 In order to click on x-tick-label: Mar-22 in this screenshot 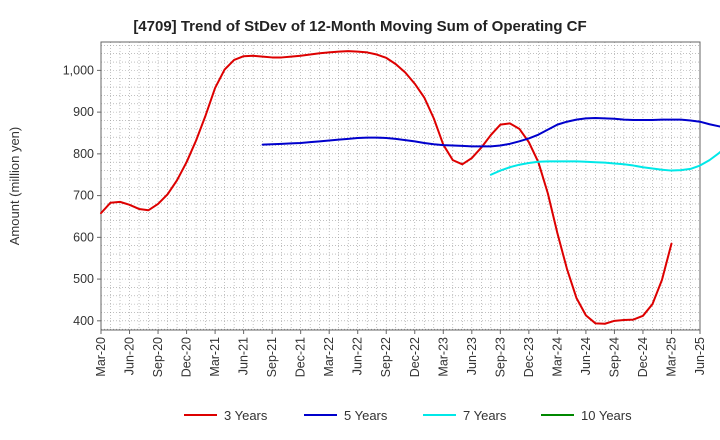, I will do `click(329, 357)`.